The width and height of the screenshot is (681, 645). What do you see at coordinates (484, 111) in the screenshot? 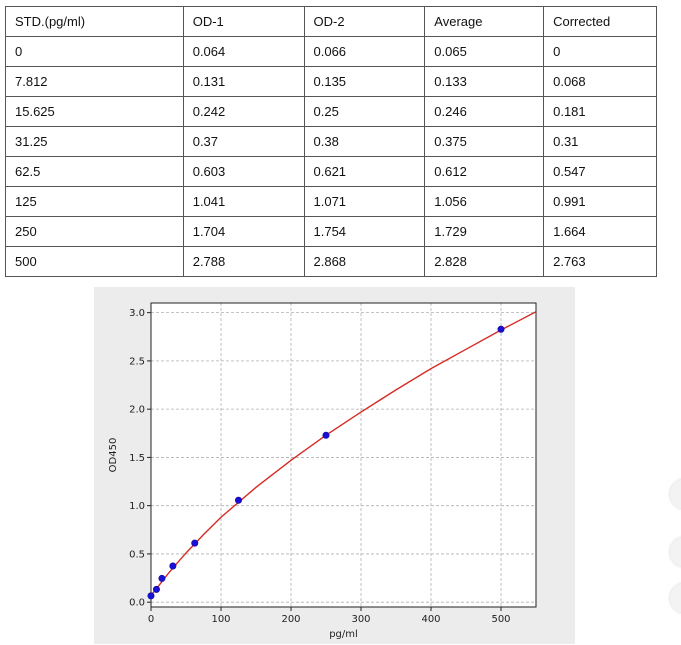
I see `table-cell: 0.246` at bounding box center [484, 111].